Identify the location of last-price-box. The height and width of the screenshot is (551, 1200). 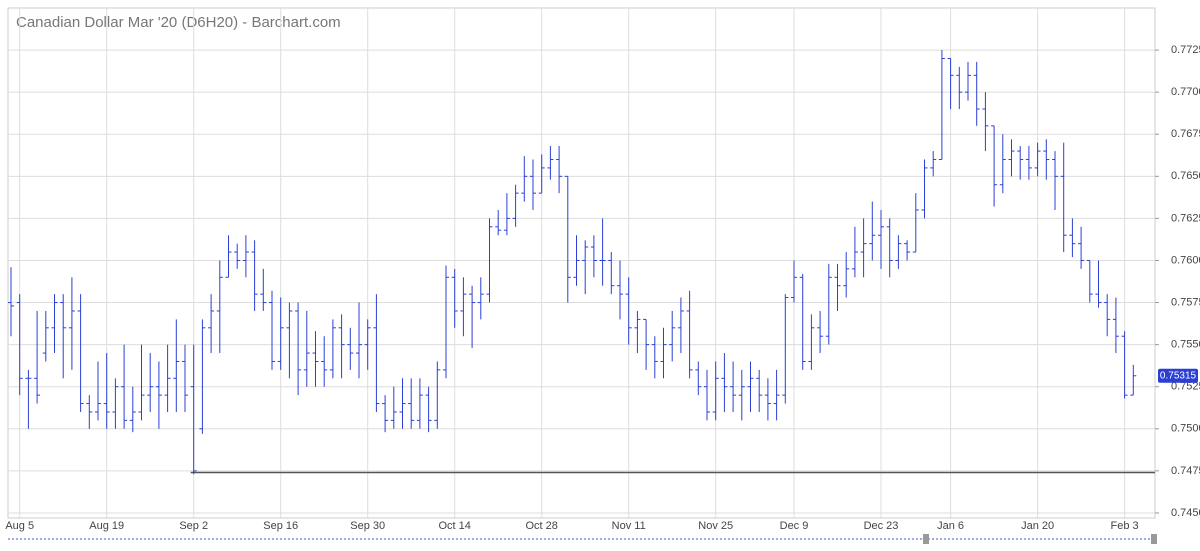
(1178, 375).